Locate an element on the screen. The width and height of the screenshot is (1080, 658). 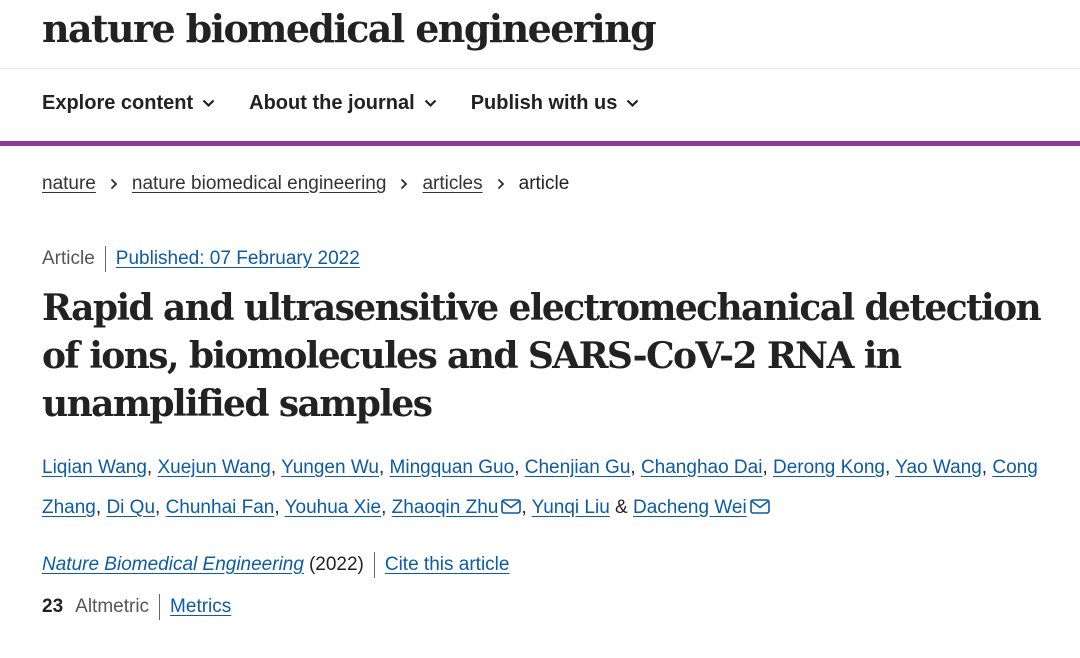
publication-year: (2022) is located at coordinates (336, 564).